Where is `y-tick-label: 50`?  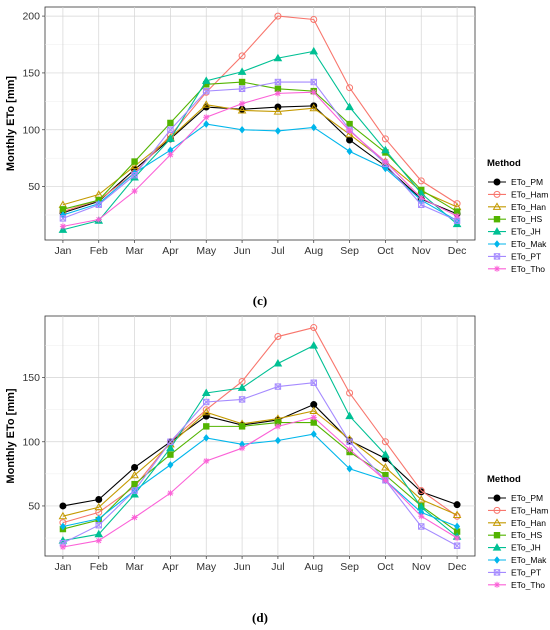
y-tick-label: 50 is located at coordinates (34, 187).